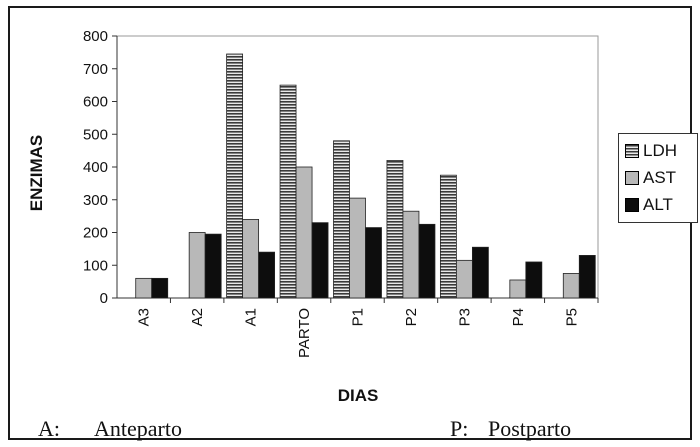 The image size is (700, 447). I want to click on footnote-text-postparto: Postparto, so click(530, 428).